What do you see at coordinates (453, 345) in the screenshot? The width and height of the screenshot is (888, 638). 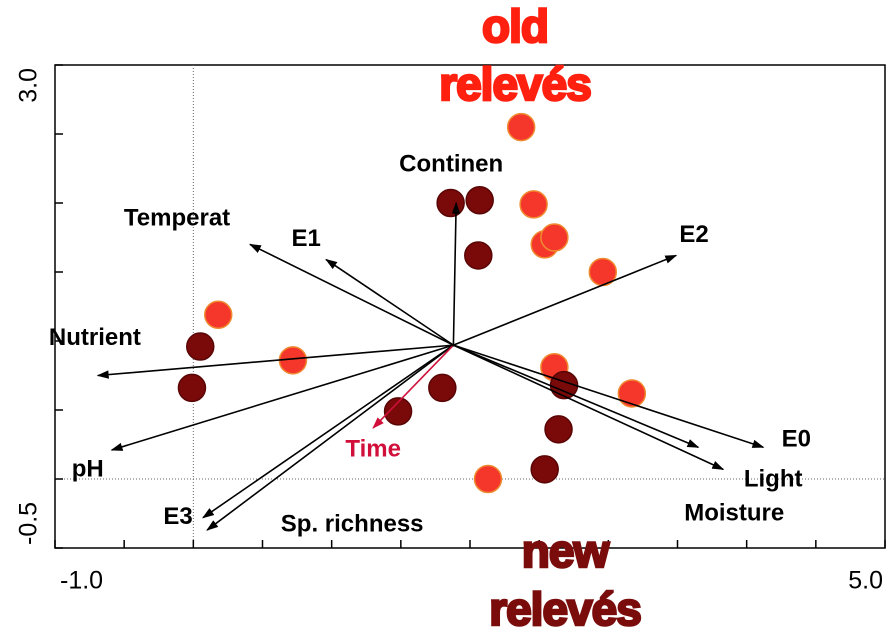 I see `arrow-origin` at bounding box center [453, 345].